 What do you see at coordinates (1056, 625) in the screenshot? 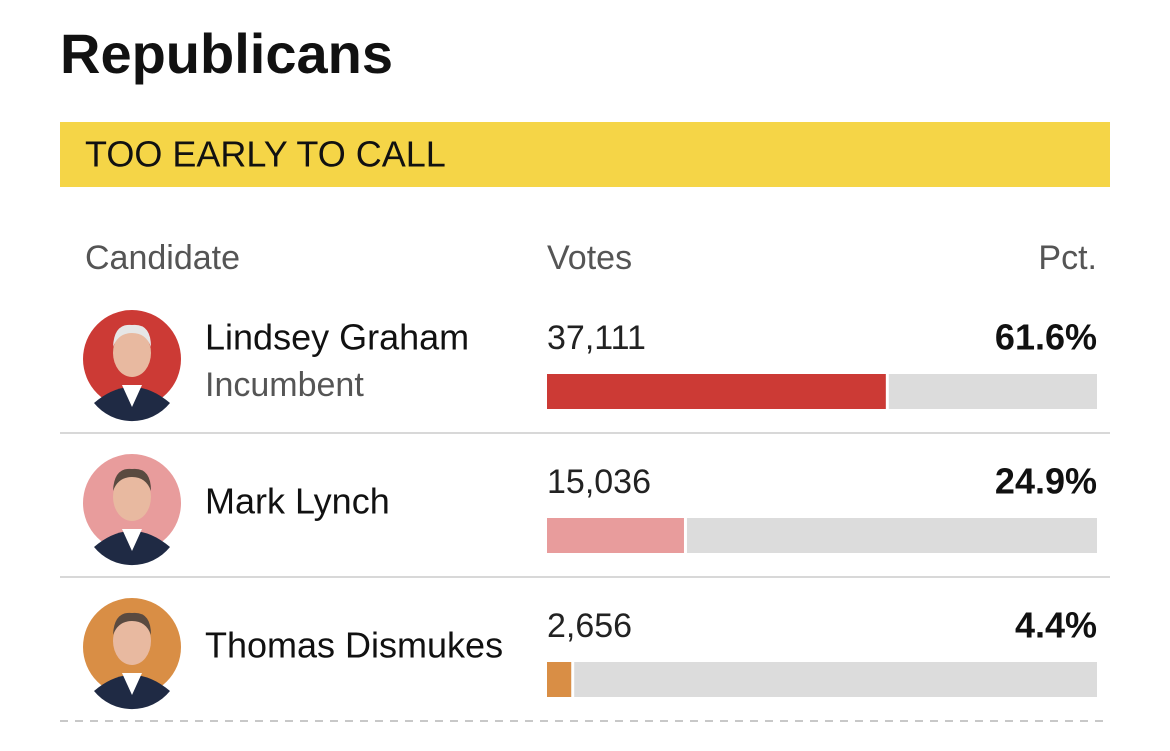
I see `pct: 4.4%` at bounding box center [1056, 625].